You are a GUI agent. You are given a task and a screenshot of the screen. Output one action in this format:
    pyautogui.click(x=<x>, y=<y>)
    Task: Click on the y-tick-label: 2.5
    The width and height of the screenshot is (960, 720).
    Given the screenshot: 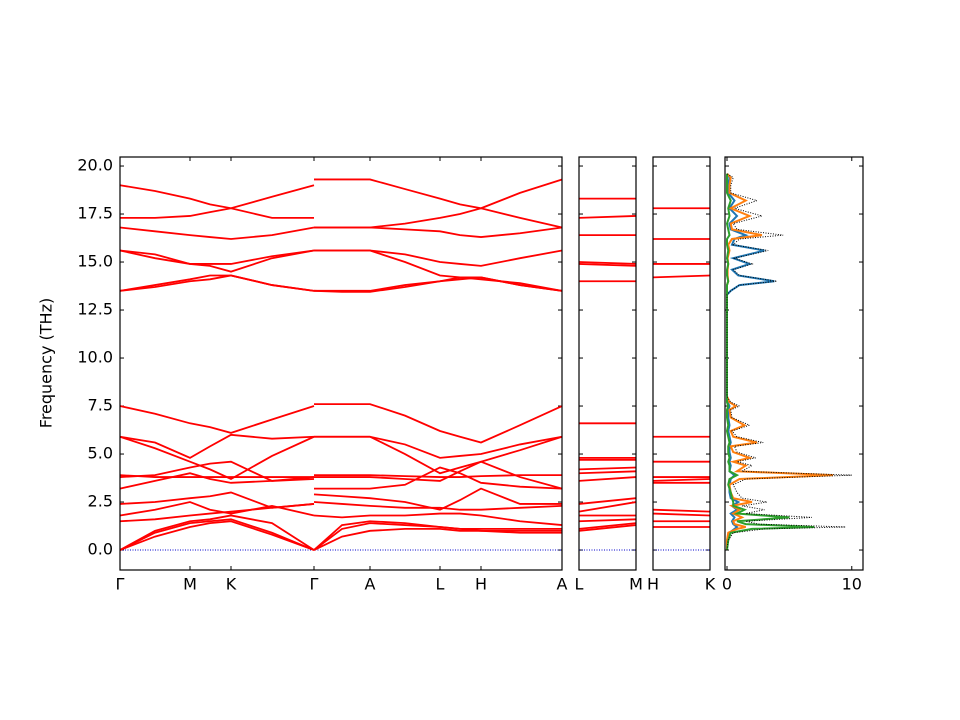 What is the action you would take?
    pyautogui.click(x=100, y=501)
    